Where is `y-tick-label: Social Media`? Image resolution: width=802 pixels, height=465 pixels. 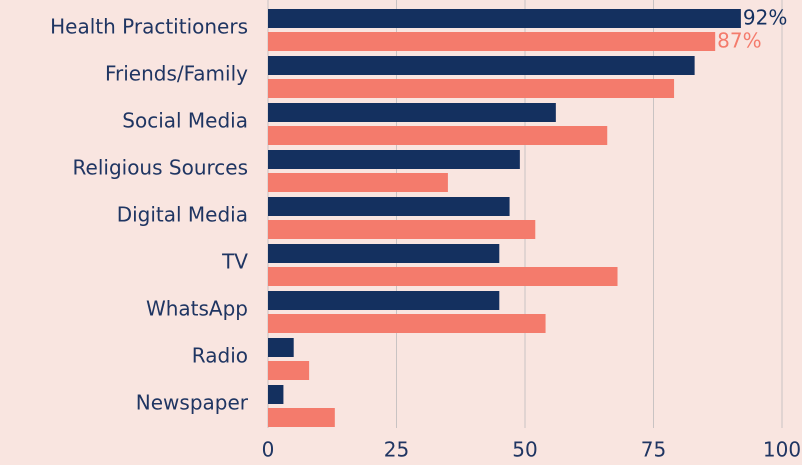 y-tick-label: Social Media is located at coordinates (185, 121).